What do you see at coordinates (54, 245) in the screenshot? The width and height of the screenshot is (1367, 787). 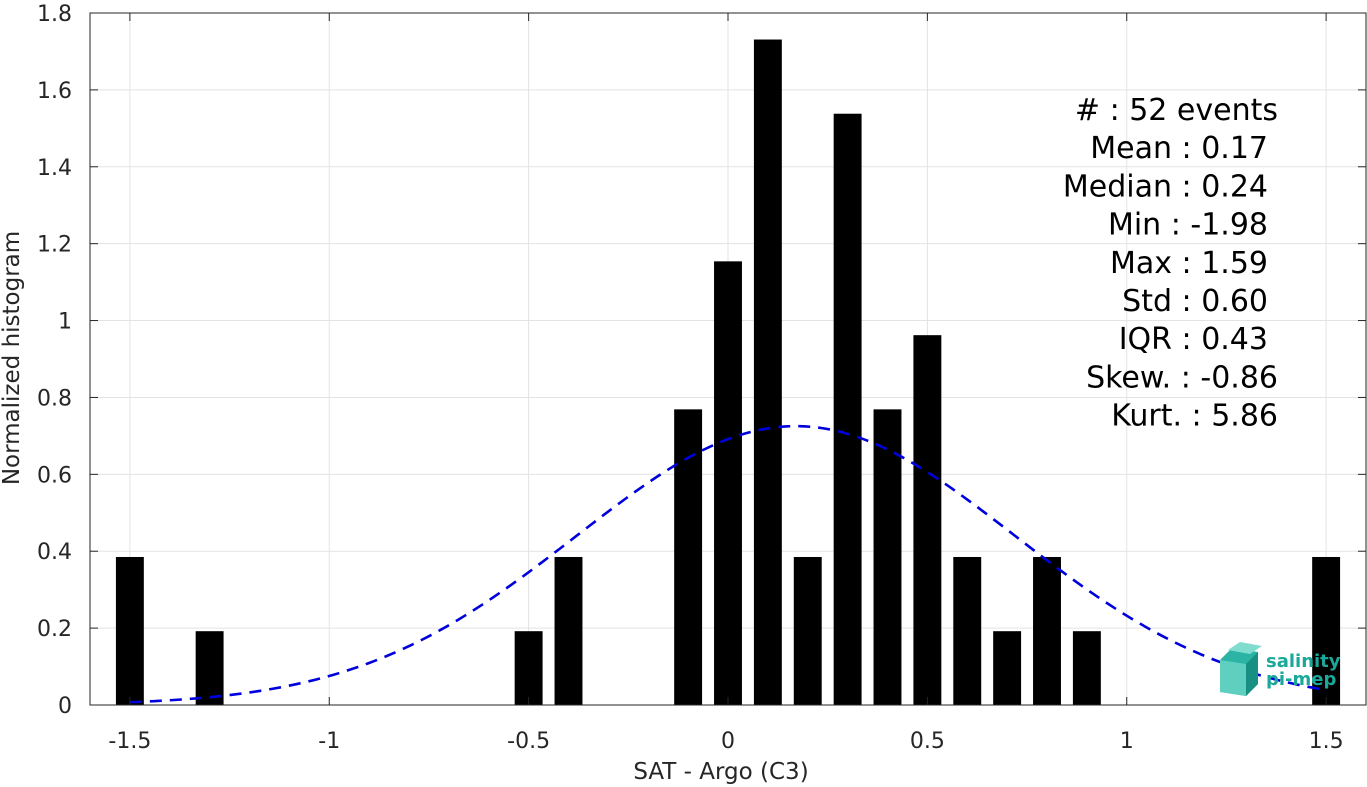 I see `y-tick-label: 1.2` at bounding box center [54, 245].